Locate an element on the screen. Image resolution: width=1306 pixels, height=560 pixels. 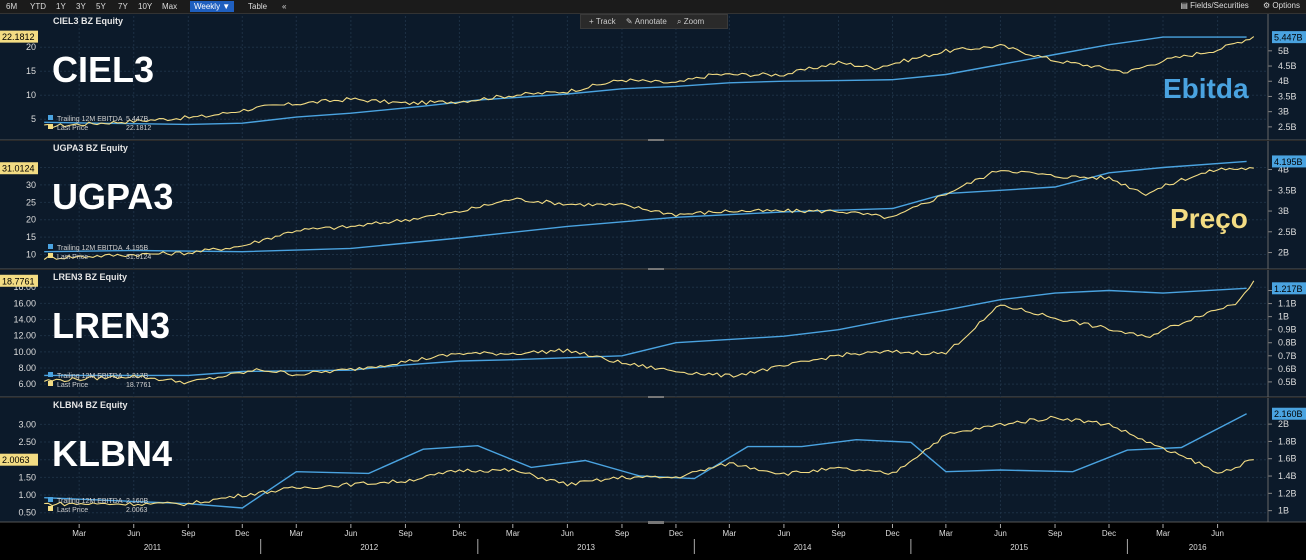
left-tick-label: 25 is located at coordinates (31, 202).